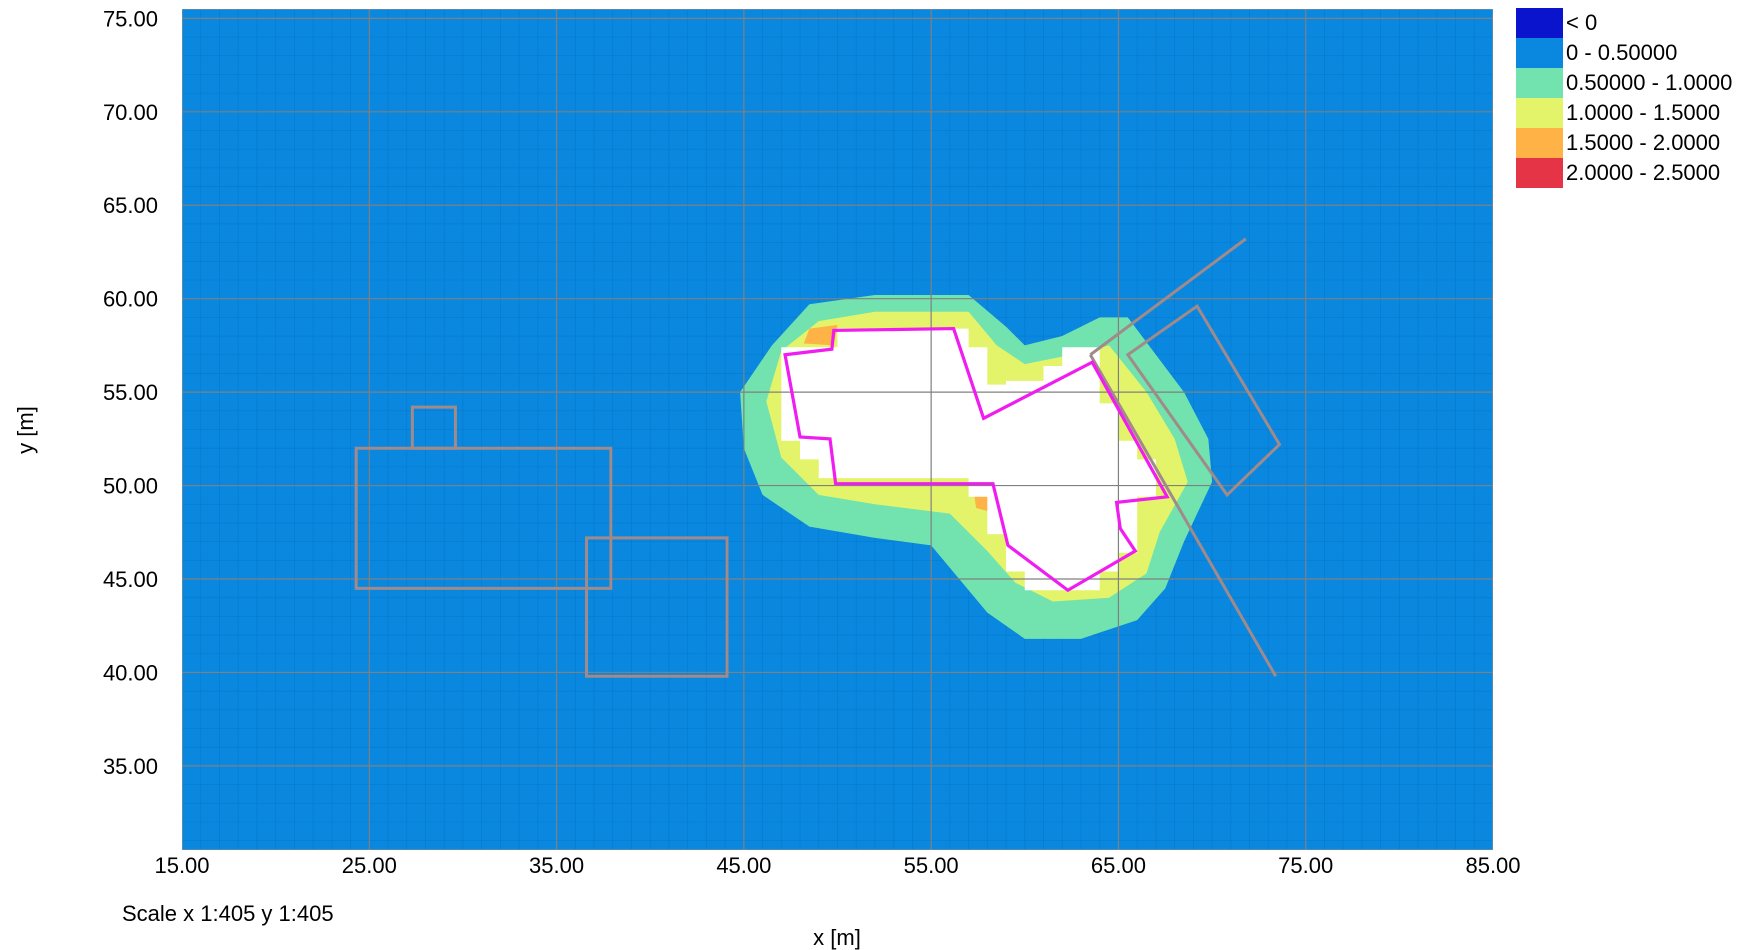 This screenshot has width=1751, height=950. Describe the element at coordinates (369, 865) in the screenshot. I see `x-tick-label: 25.00` at that location.